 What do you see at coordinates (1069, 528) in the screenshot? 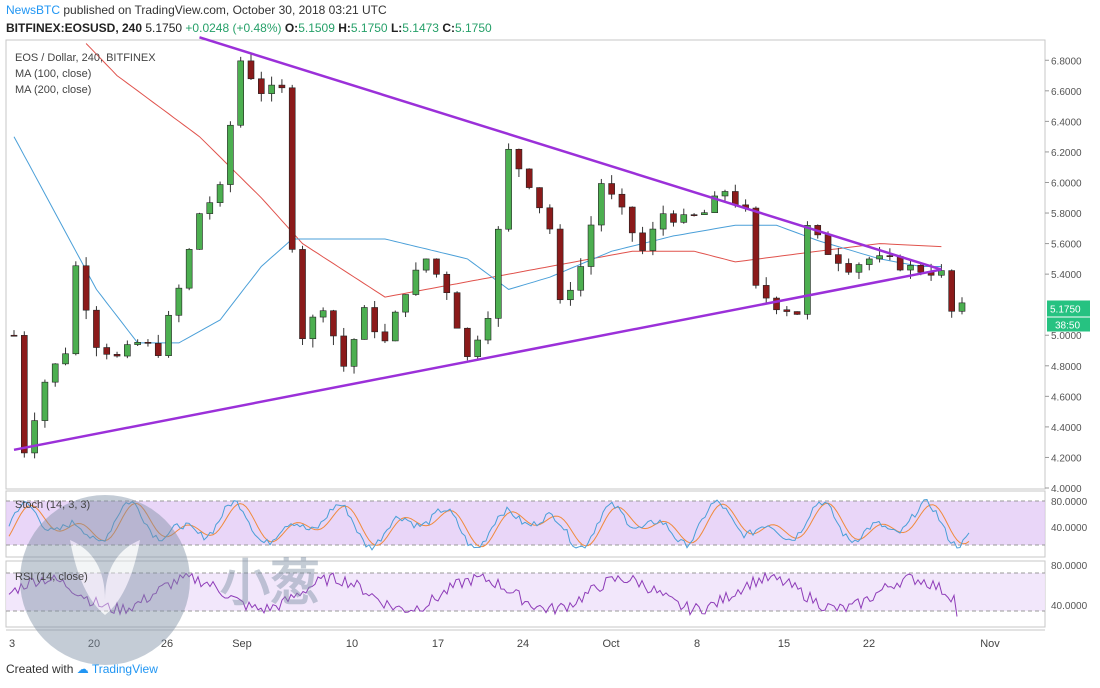
I see `stoch-tick-label: 40.0000` at bounding box center [1069, 528].